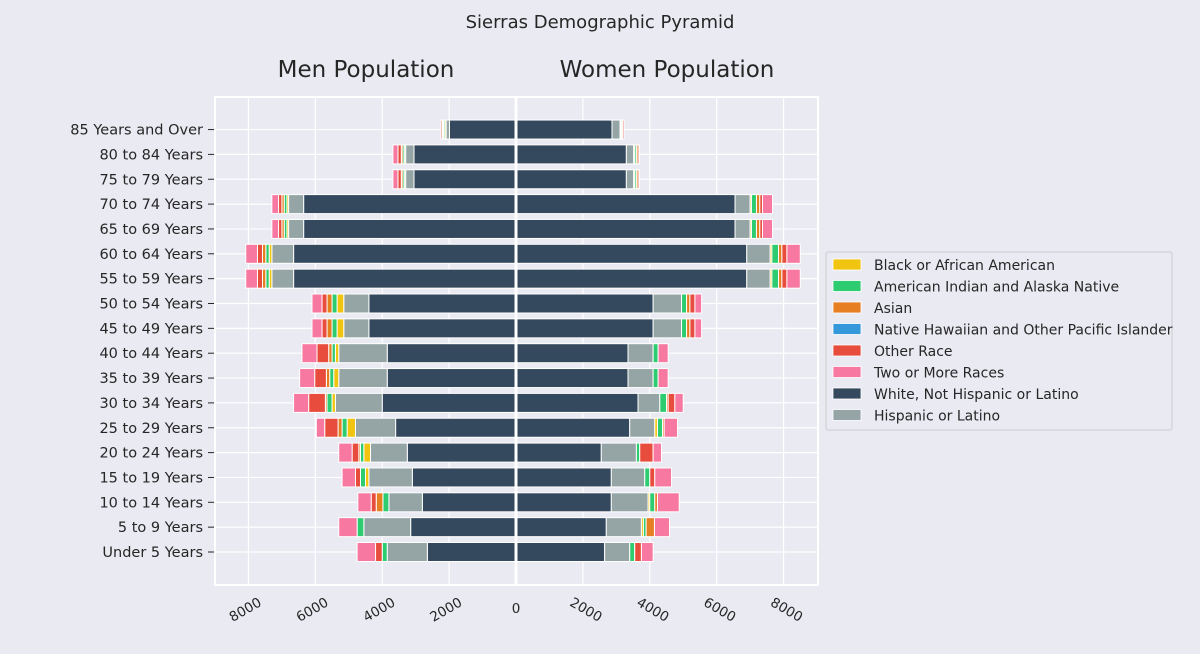 The width and height of the screenshot is (1200, 654). Describe the element at coordinates (937, 417) in the screenshot. I see `legend-label: Hispanic or Latino` at that location.